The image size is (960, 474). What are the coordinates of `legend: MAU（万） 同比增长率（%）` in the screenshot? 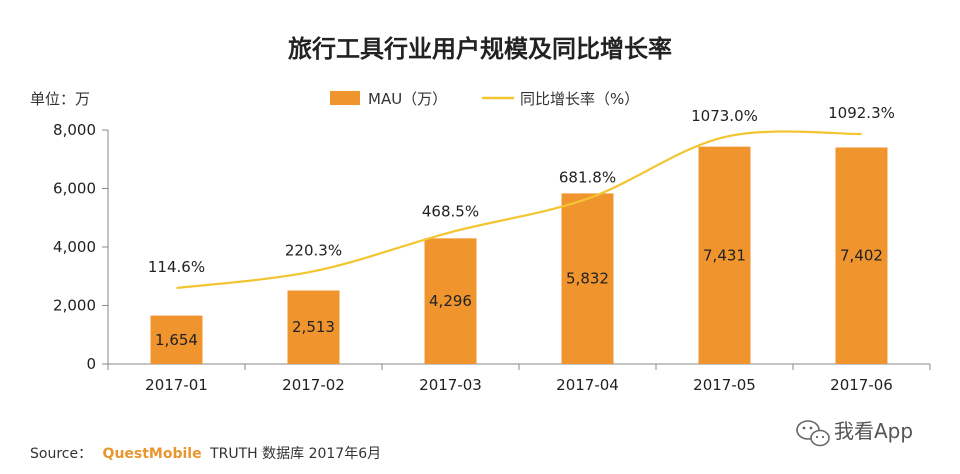 It's located at (484, 99).